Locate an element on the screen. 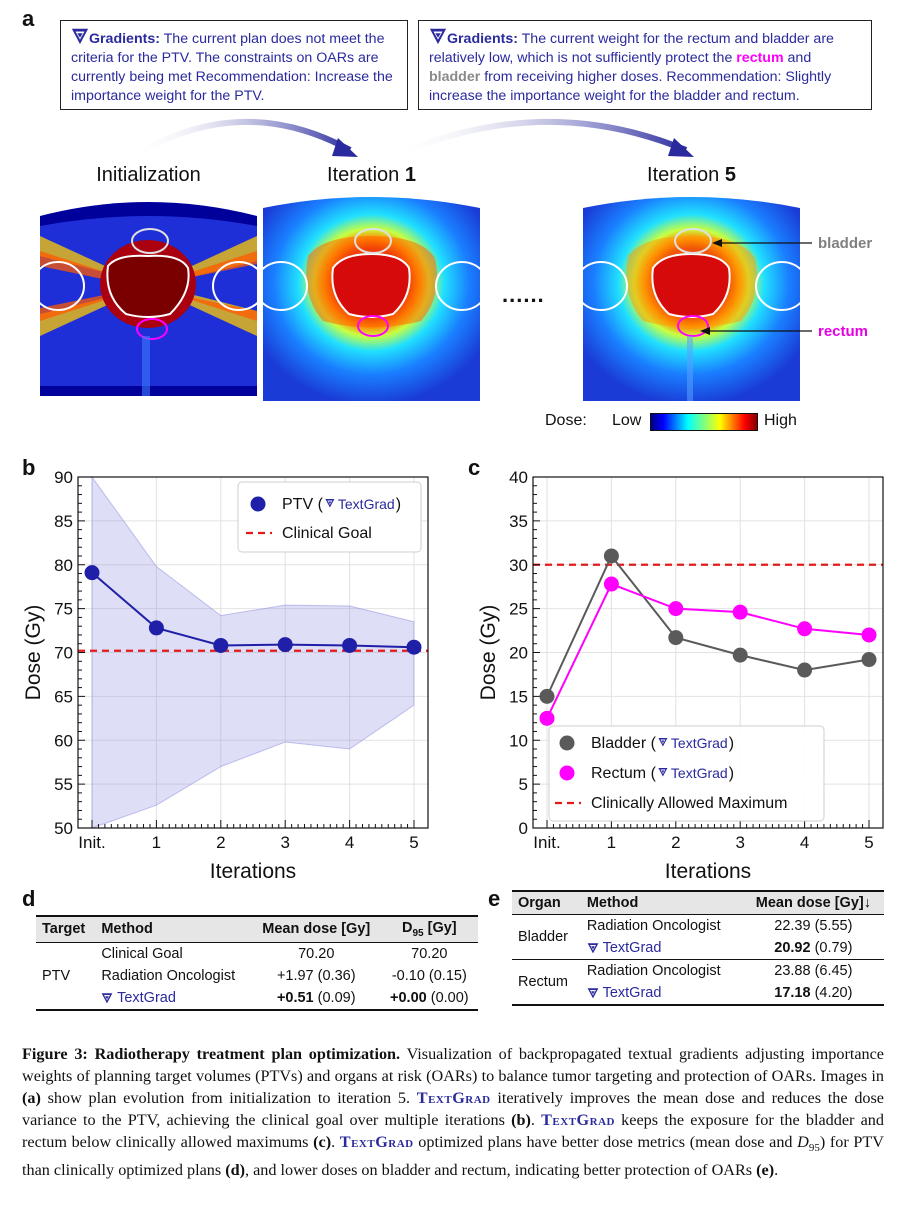 The height and width of the screenshot is (1226, 909). confidence-band is located at coordinates (253, 652).